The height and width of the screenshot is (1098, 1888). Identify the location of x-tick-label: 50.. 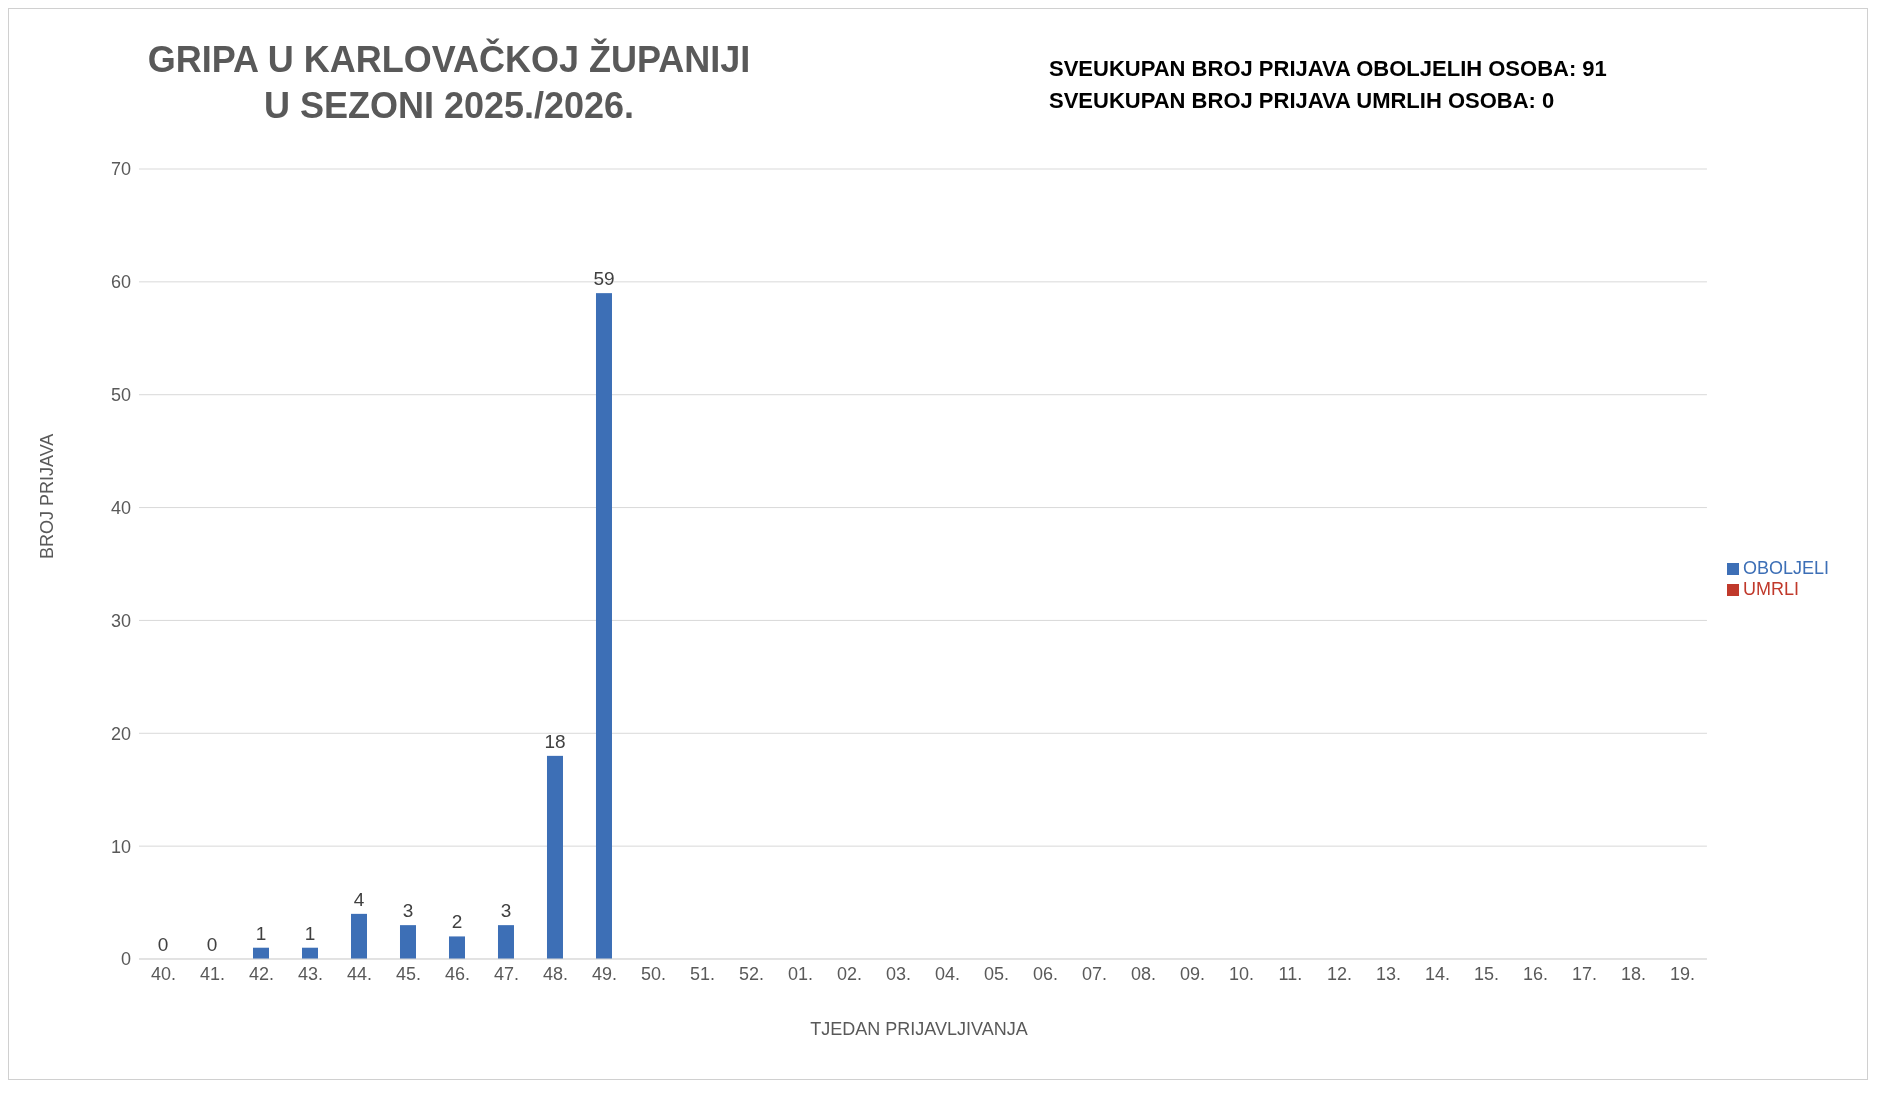
(653, 973).